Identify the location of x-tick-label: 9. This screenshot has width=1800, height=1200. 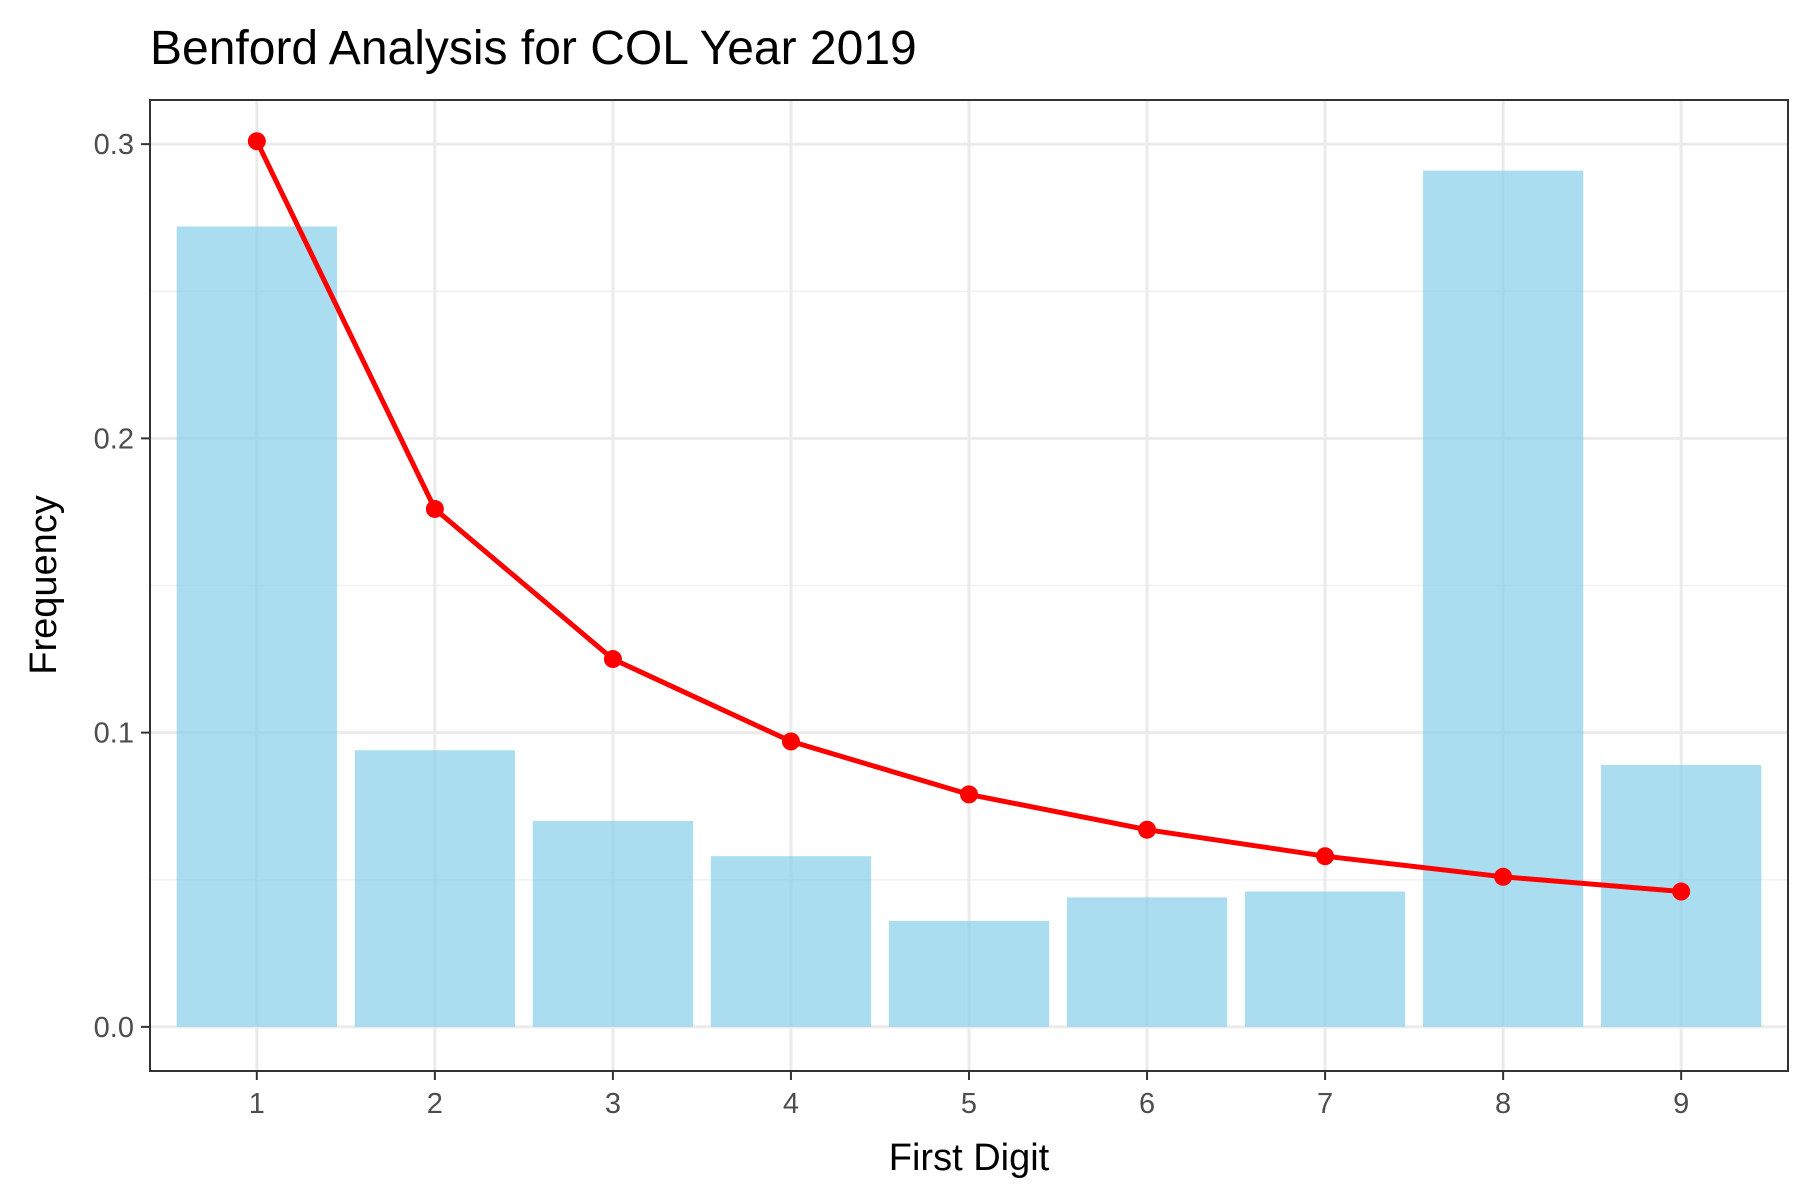
(1681, 1104).